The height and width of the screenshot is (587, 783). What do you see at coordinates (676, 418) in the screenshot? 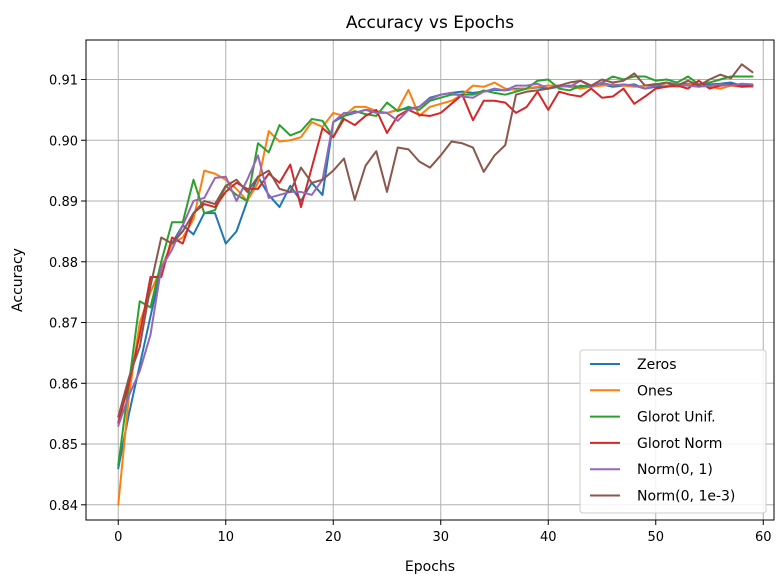
I see `legend-label: Glorot Unif.` at bounding box center [676, 418].